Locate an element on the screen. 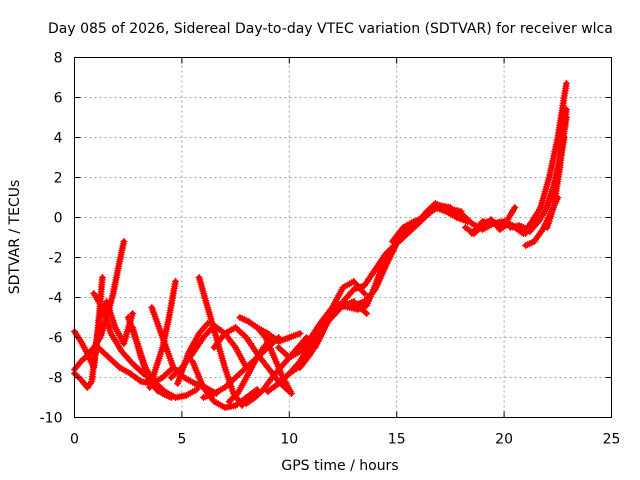 The image size is (640, 480). x-tick-label: 0 is located at coordinates (74, 440).